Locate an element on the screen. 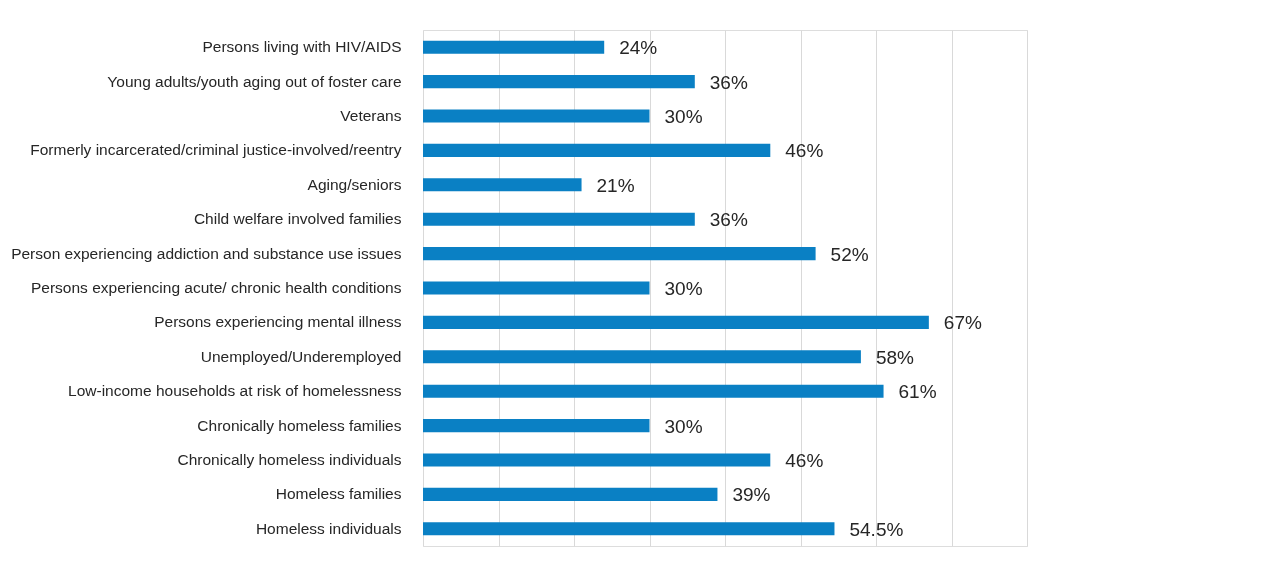 The height and width of the screenshot is (578, 1283). y-tick-label: Persons experiencing acute/ chronic health conditions is located at coordinates (216, 287).